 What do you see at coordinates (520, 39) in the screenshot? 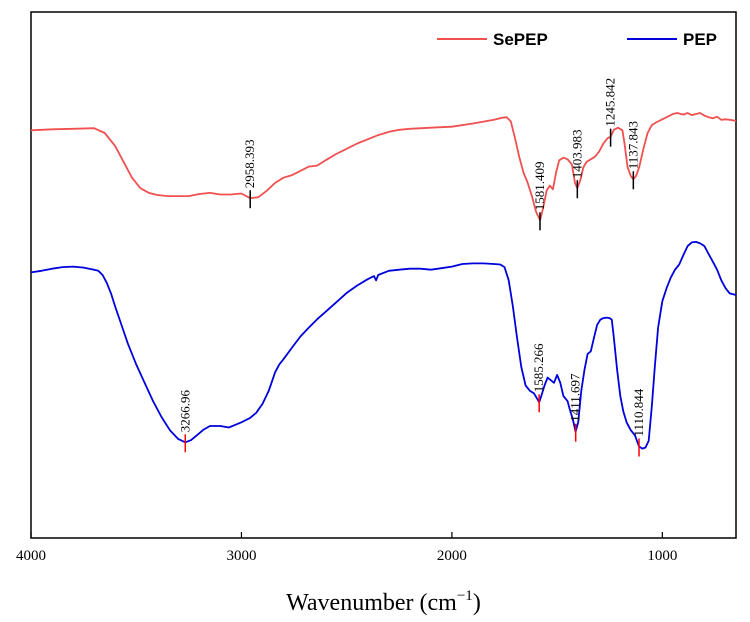
I see `legend-label-sepep: SePEP` at bounding box center [520, 39].